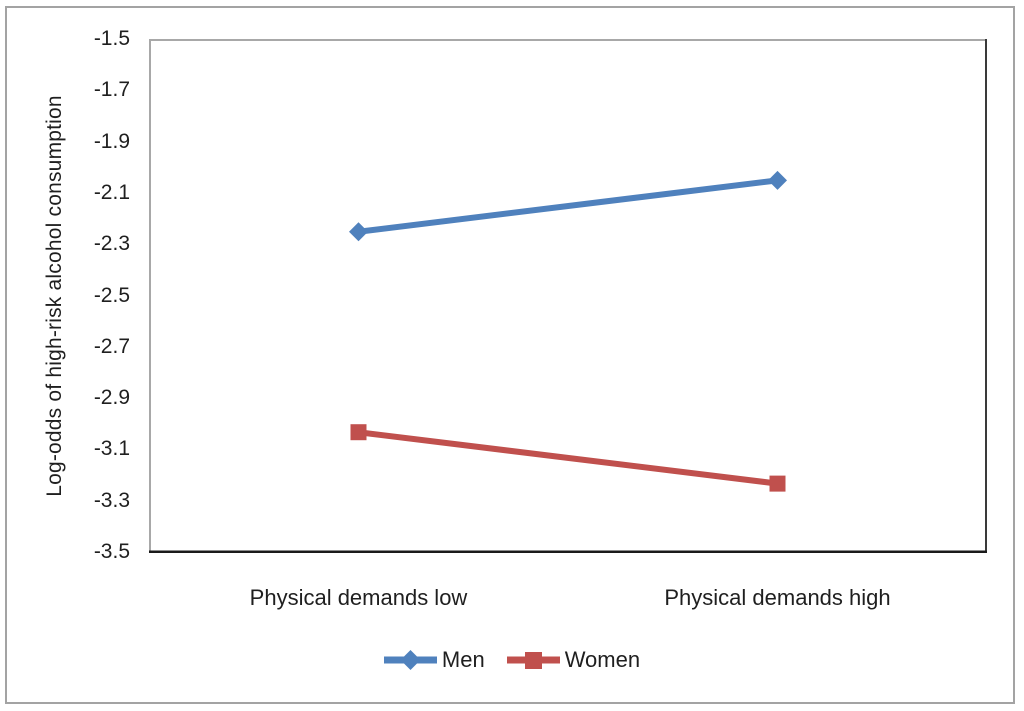 This screenshot has height=711, width=1024. What do you see at coordinates (568, 206) in the screenshot?
I see `series-line-men` at bounding box center [568, 206].